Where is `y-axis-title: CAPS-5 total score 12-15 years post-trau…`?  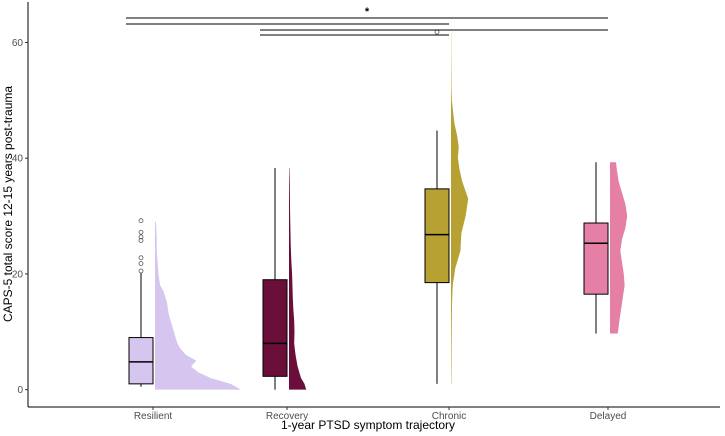
y-axis-title: CAPS-5 total score 12-15 years post-trau… is located at coordinates (8, 204).